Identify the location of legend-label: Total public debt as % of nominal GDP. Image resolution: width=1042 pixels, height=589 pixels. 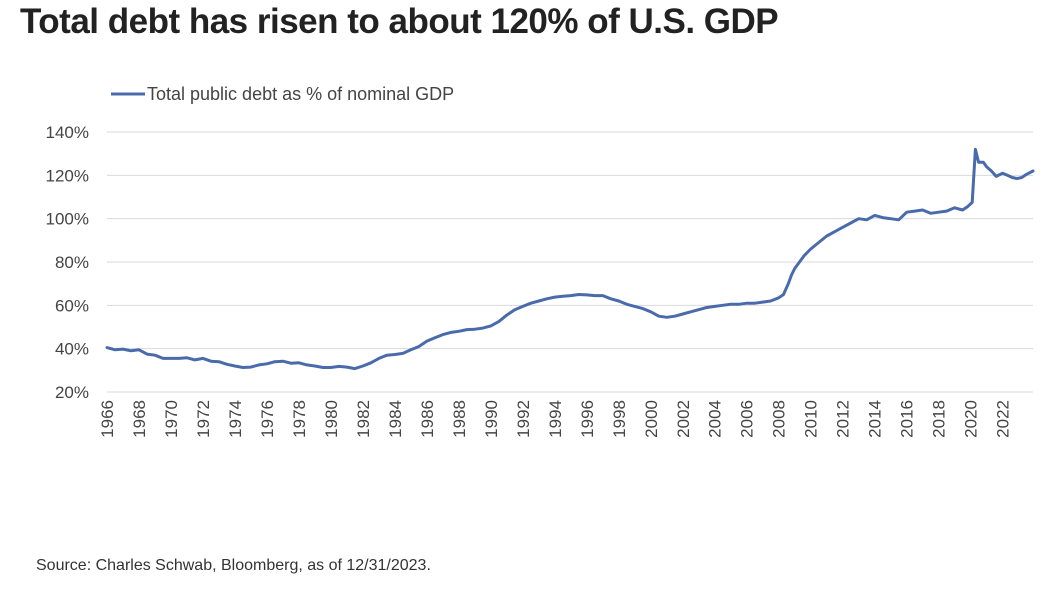
(300, 94).